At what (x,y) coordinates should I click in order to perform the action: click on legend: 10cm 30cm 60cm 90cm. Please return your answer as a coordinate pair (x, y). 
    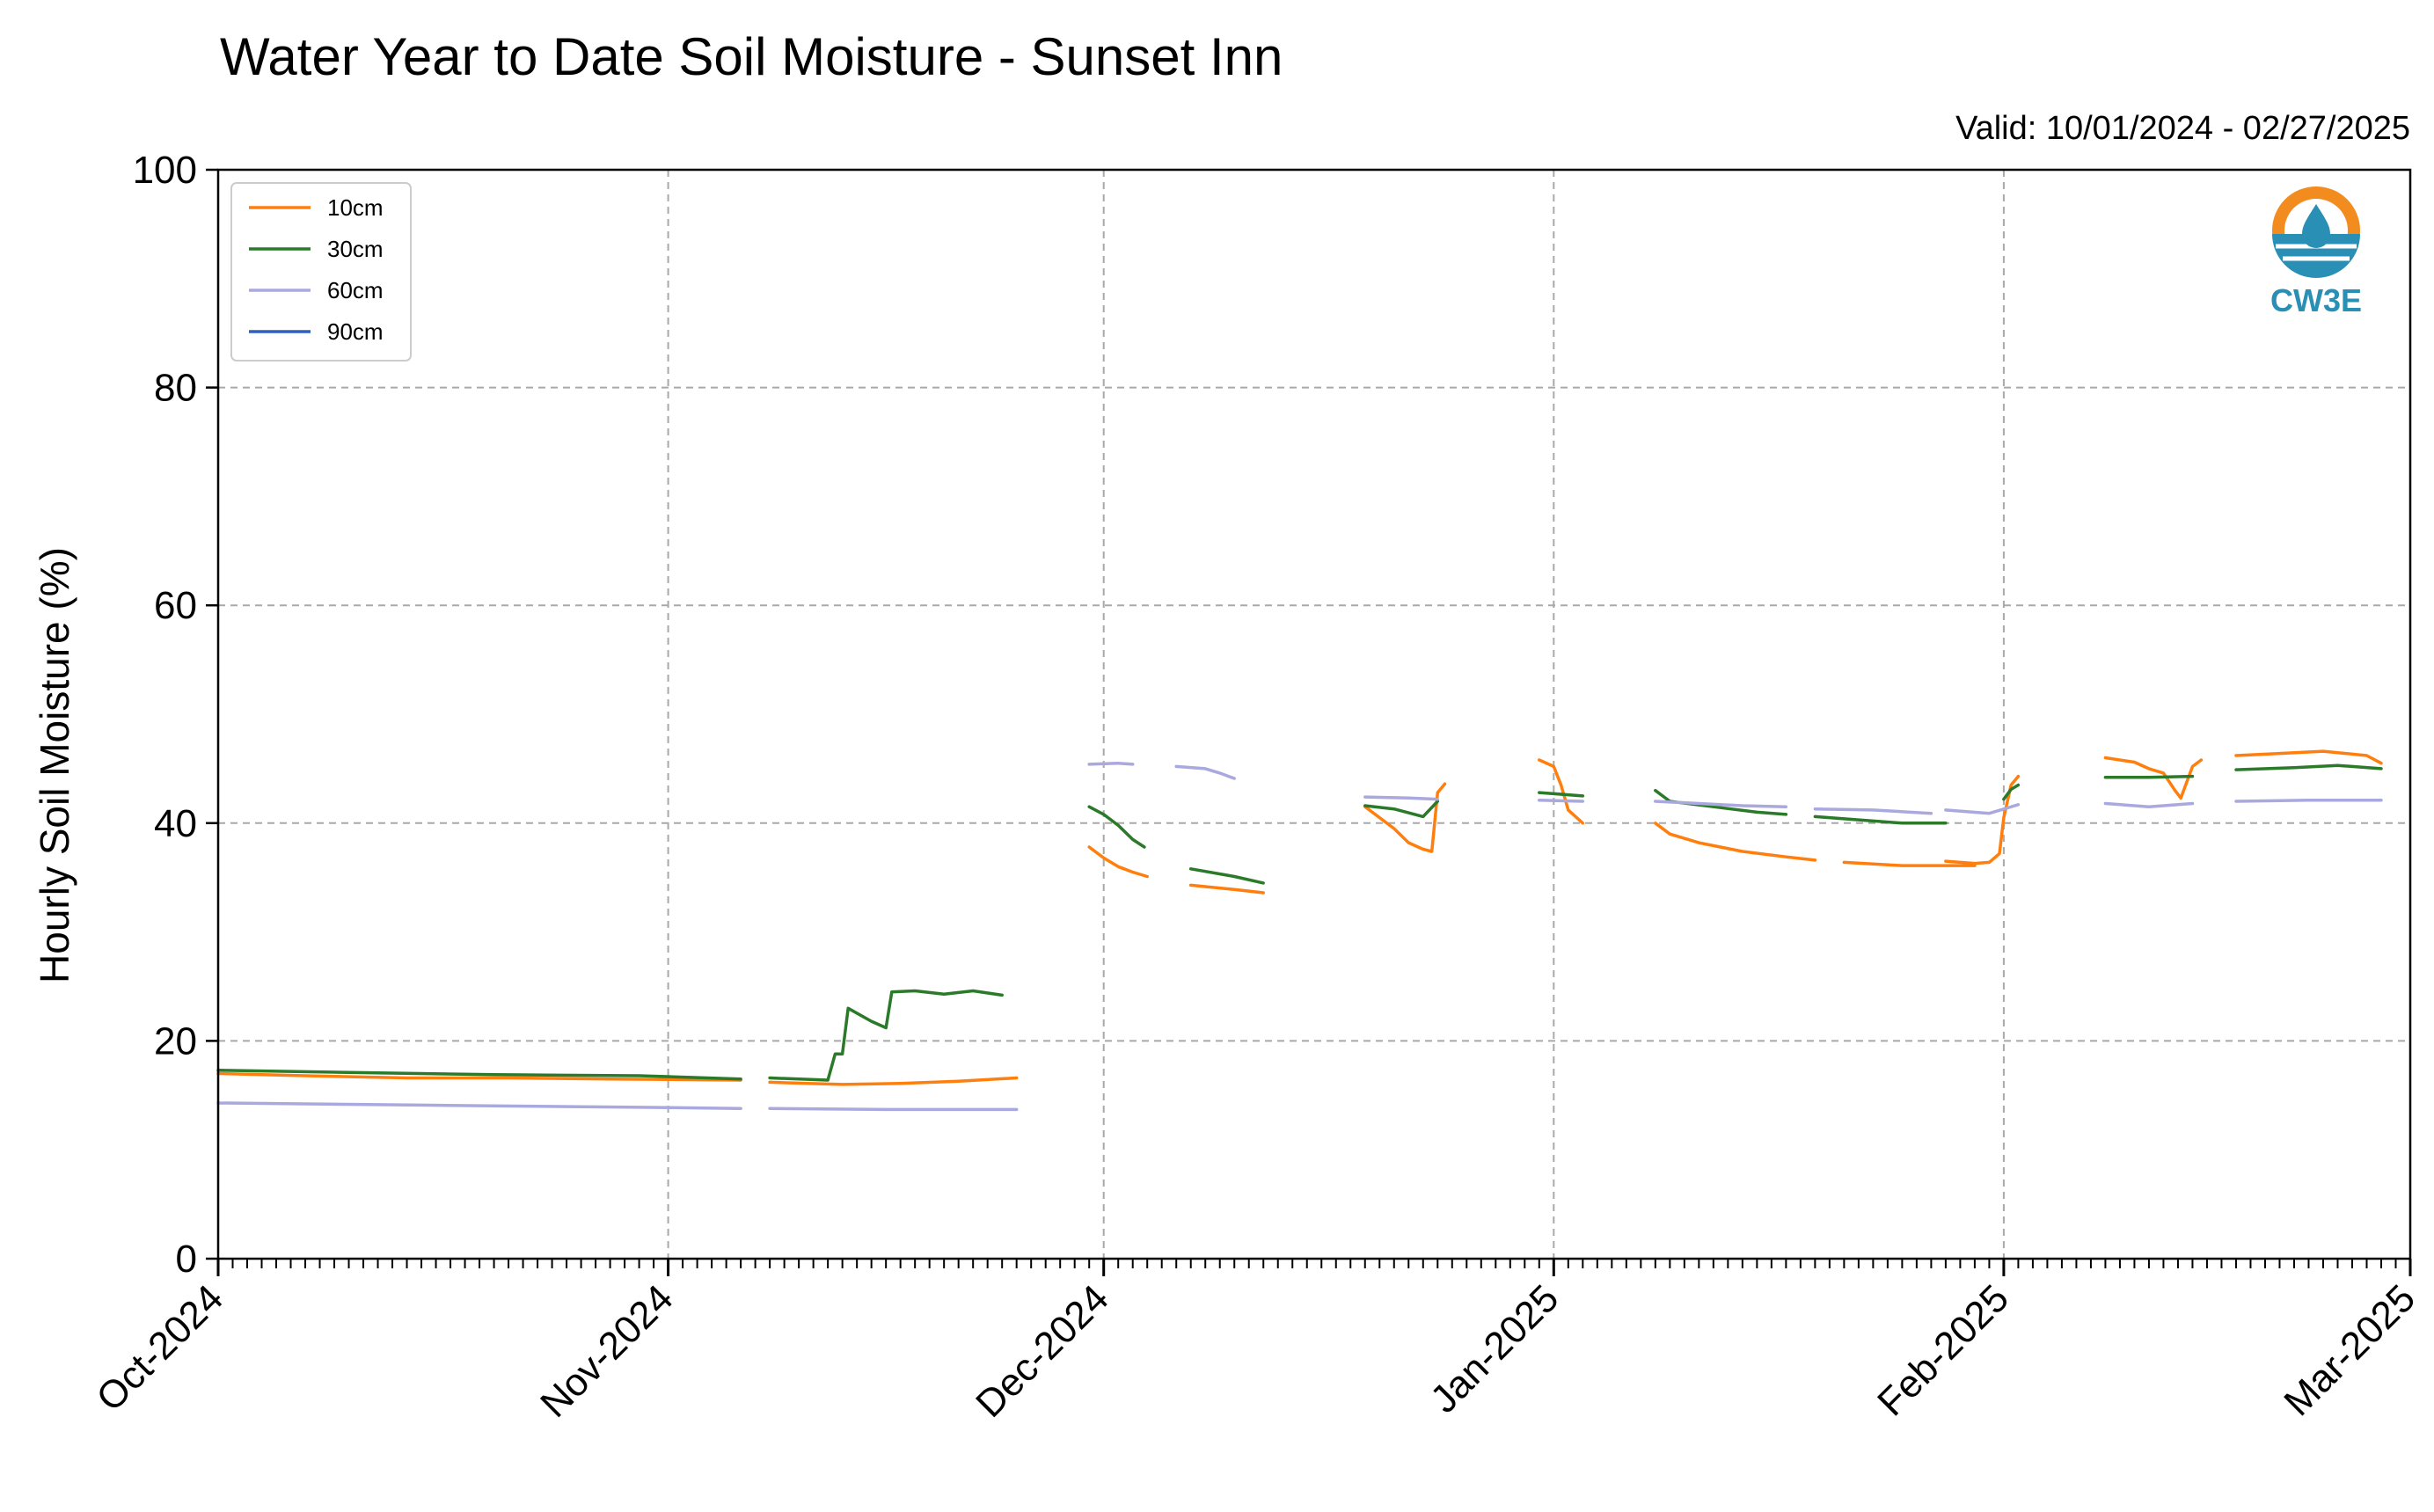
    Looking at the image, I should click on (321, 272).